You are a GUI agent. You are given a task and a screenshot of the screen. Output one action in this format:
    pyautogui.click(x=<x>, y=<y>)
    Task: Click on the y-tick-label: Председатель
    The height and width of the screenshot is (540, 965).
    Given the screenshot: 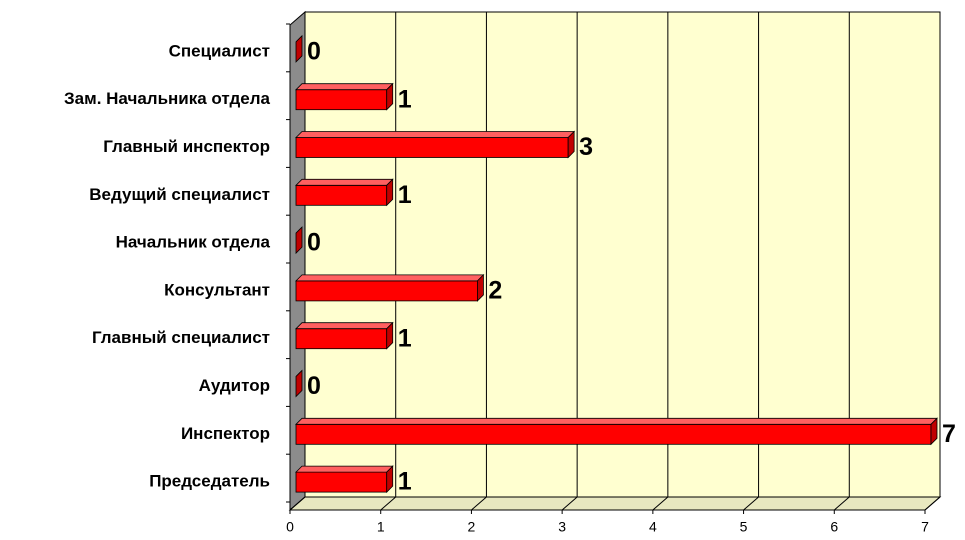 What is the action you would take?
    pyautogui.click(x=209, y=481)
    